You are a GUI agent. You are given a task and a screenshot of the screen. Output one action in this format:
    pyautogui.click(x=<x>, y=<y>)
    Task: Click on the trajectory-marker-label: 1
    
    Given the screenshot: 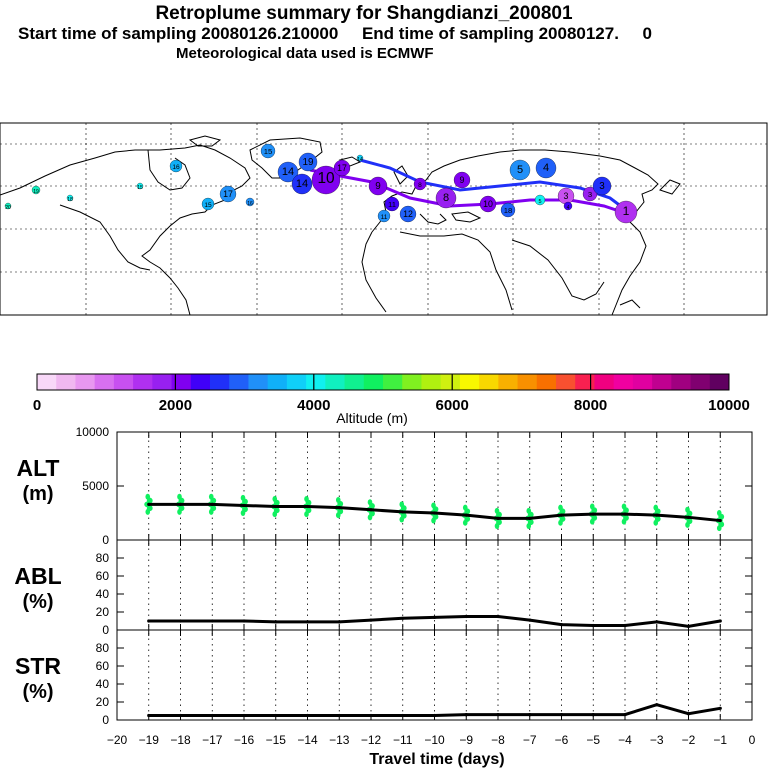 What is the action you would take?
    pyautogui.click(x=626, y=211)
    